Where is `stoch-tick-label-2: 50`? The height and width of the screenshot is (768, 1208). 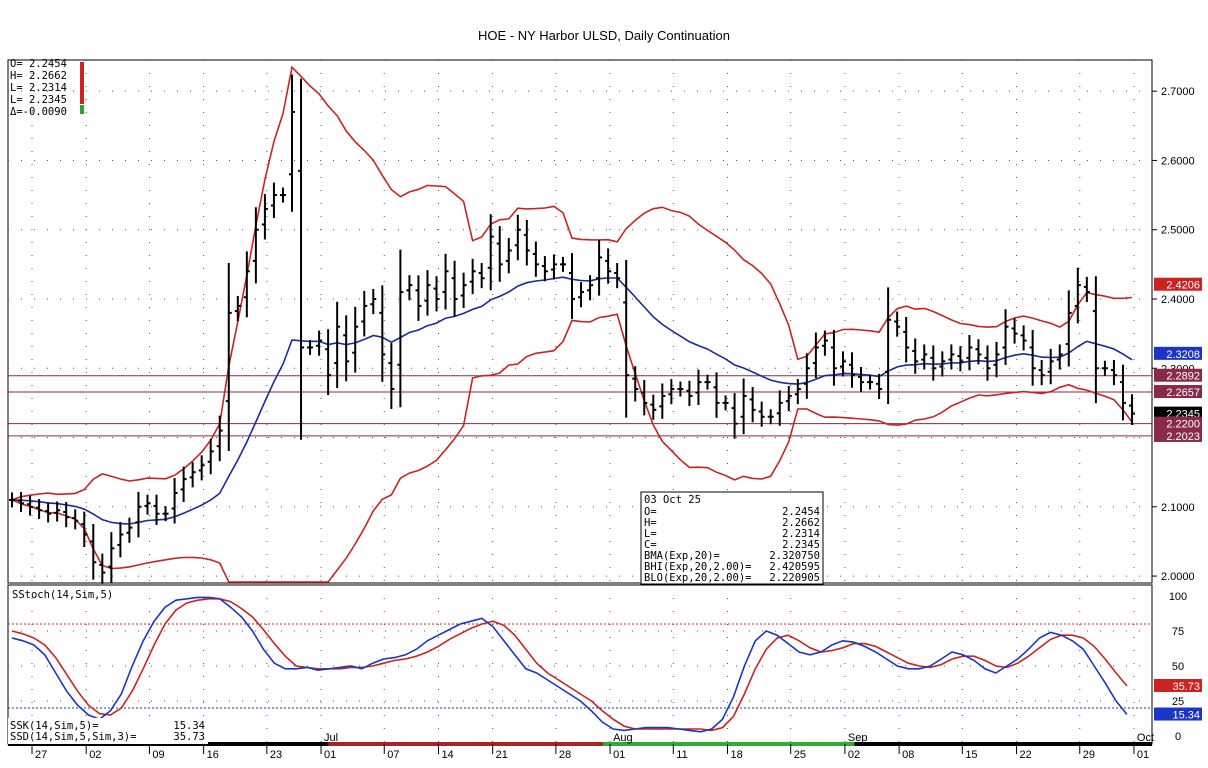
stoch-tick-label-2: 50 is located at coordinates (1178, 667).